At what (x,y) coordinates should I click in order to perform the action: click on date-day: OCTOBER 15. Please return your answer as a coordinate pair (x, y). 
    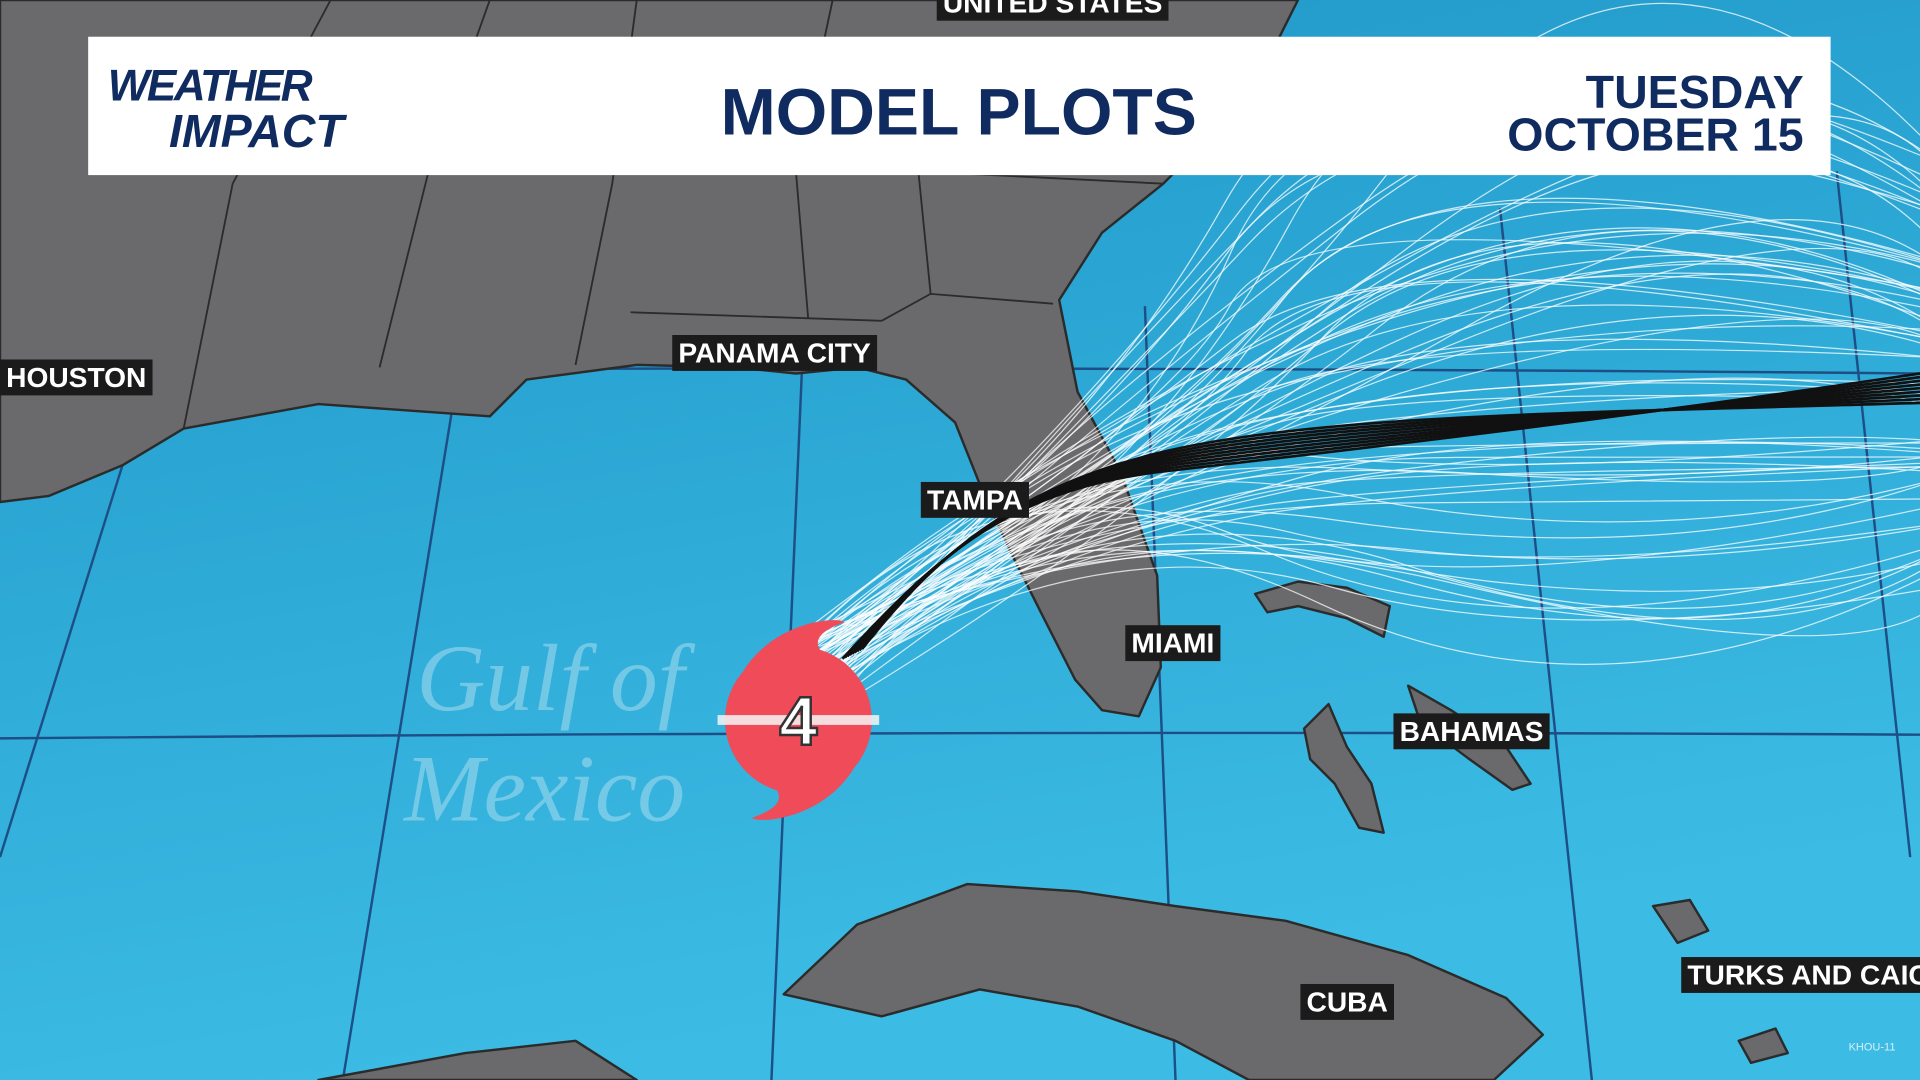
    Looking at the image, I should click on (1655, 135).